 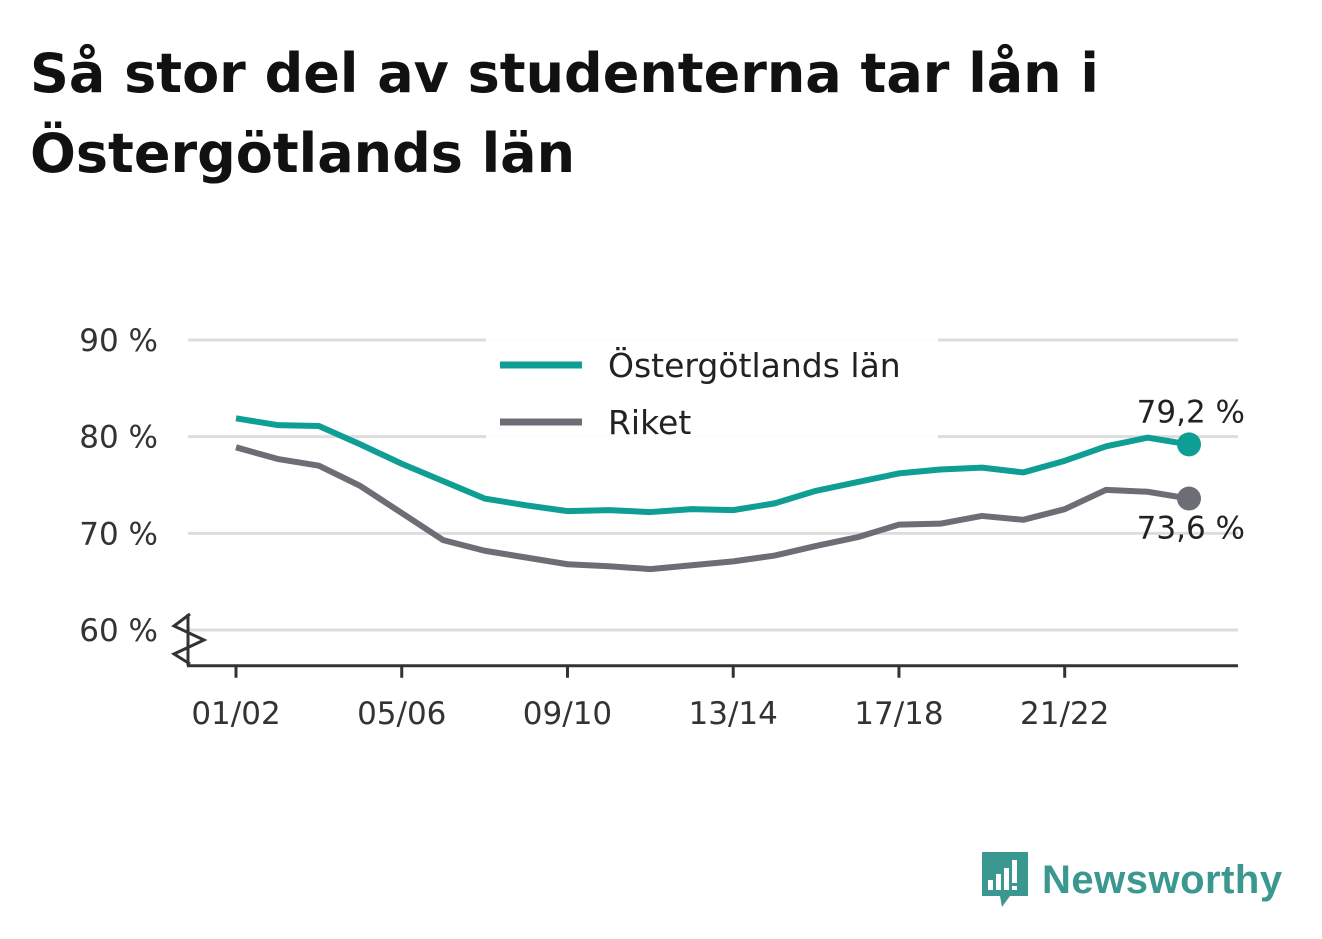 What do you see at coordinates (733, 714) in the screenshot?
I see `x-tick-label: 13/14` at bounding box center [733, 714].